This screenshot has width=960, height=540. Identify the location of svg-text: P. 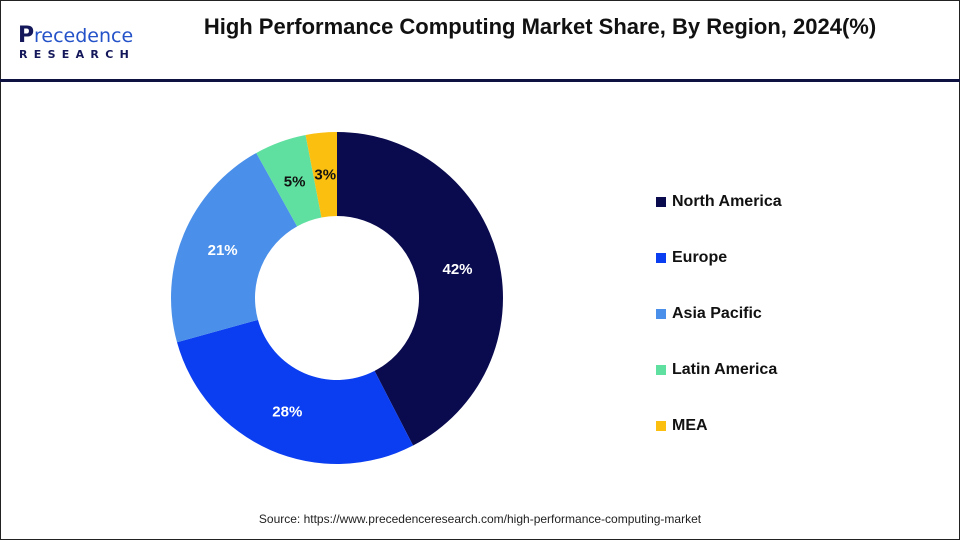
(26, 35).